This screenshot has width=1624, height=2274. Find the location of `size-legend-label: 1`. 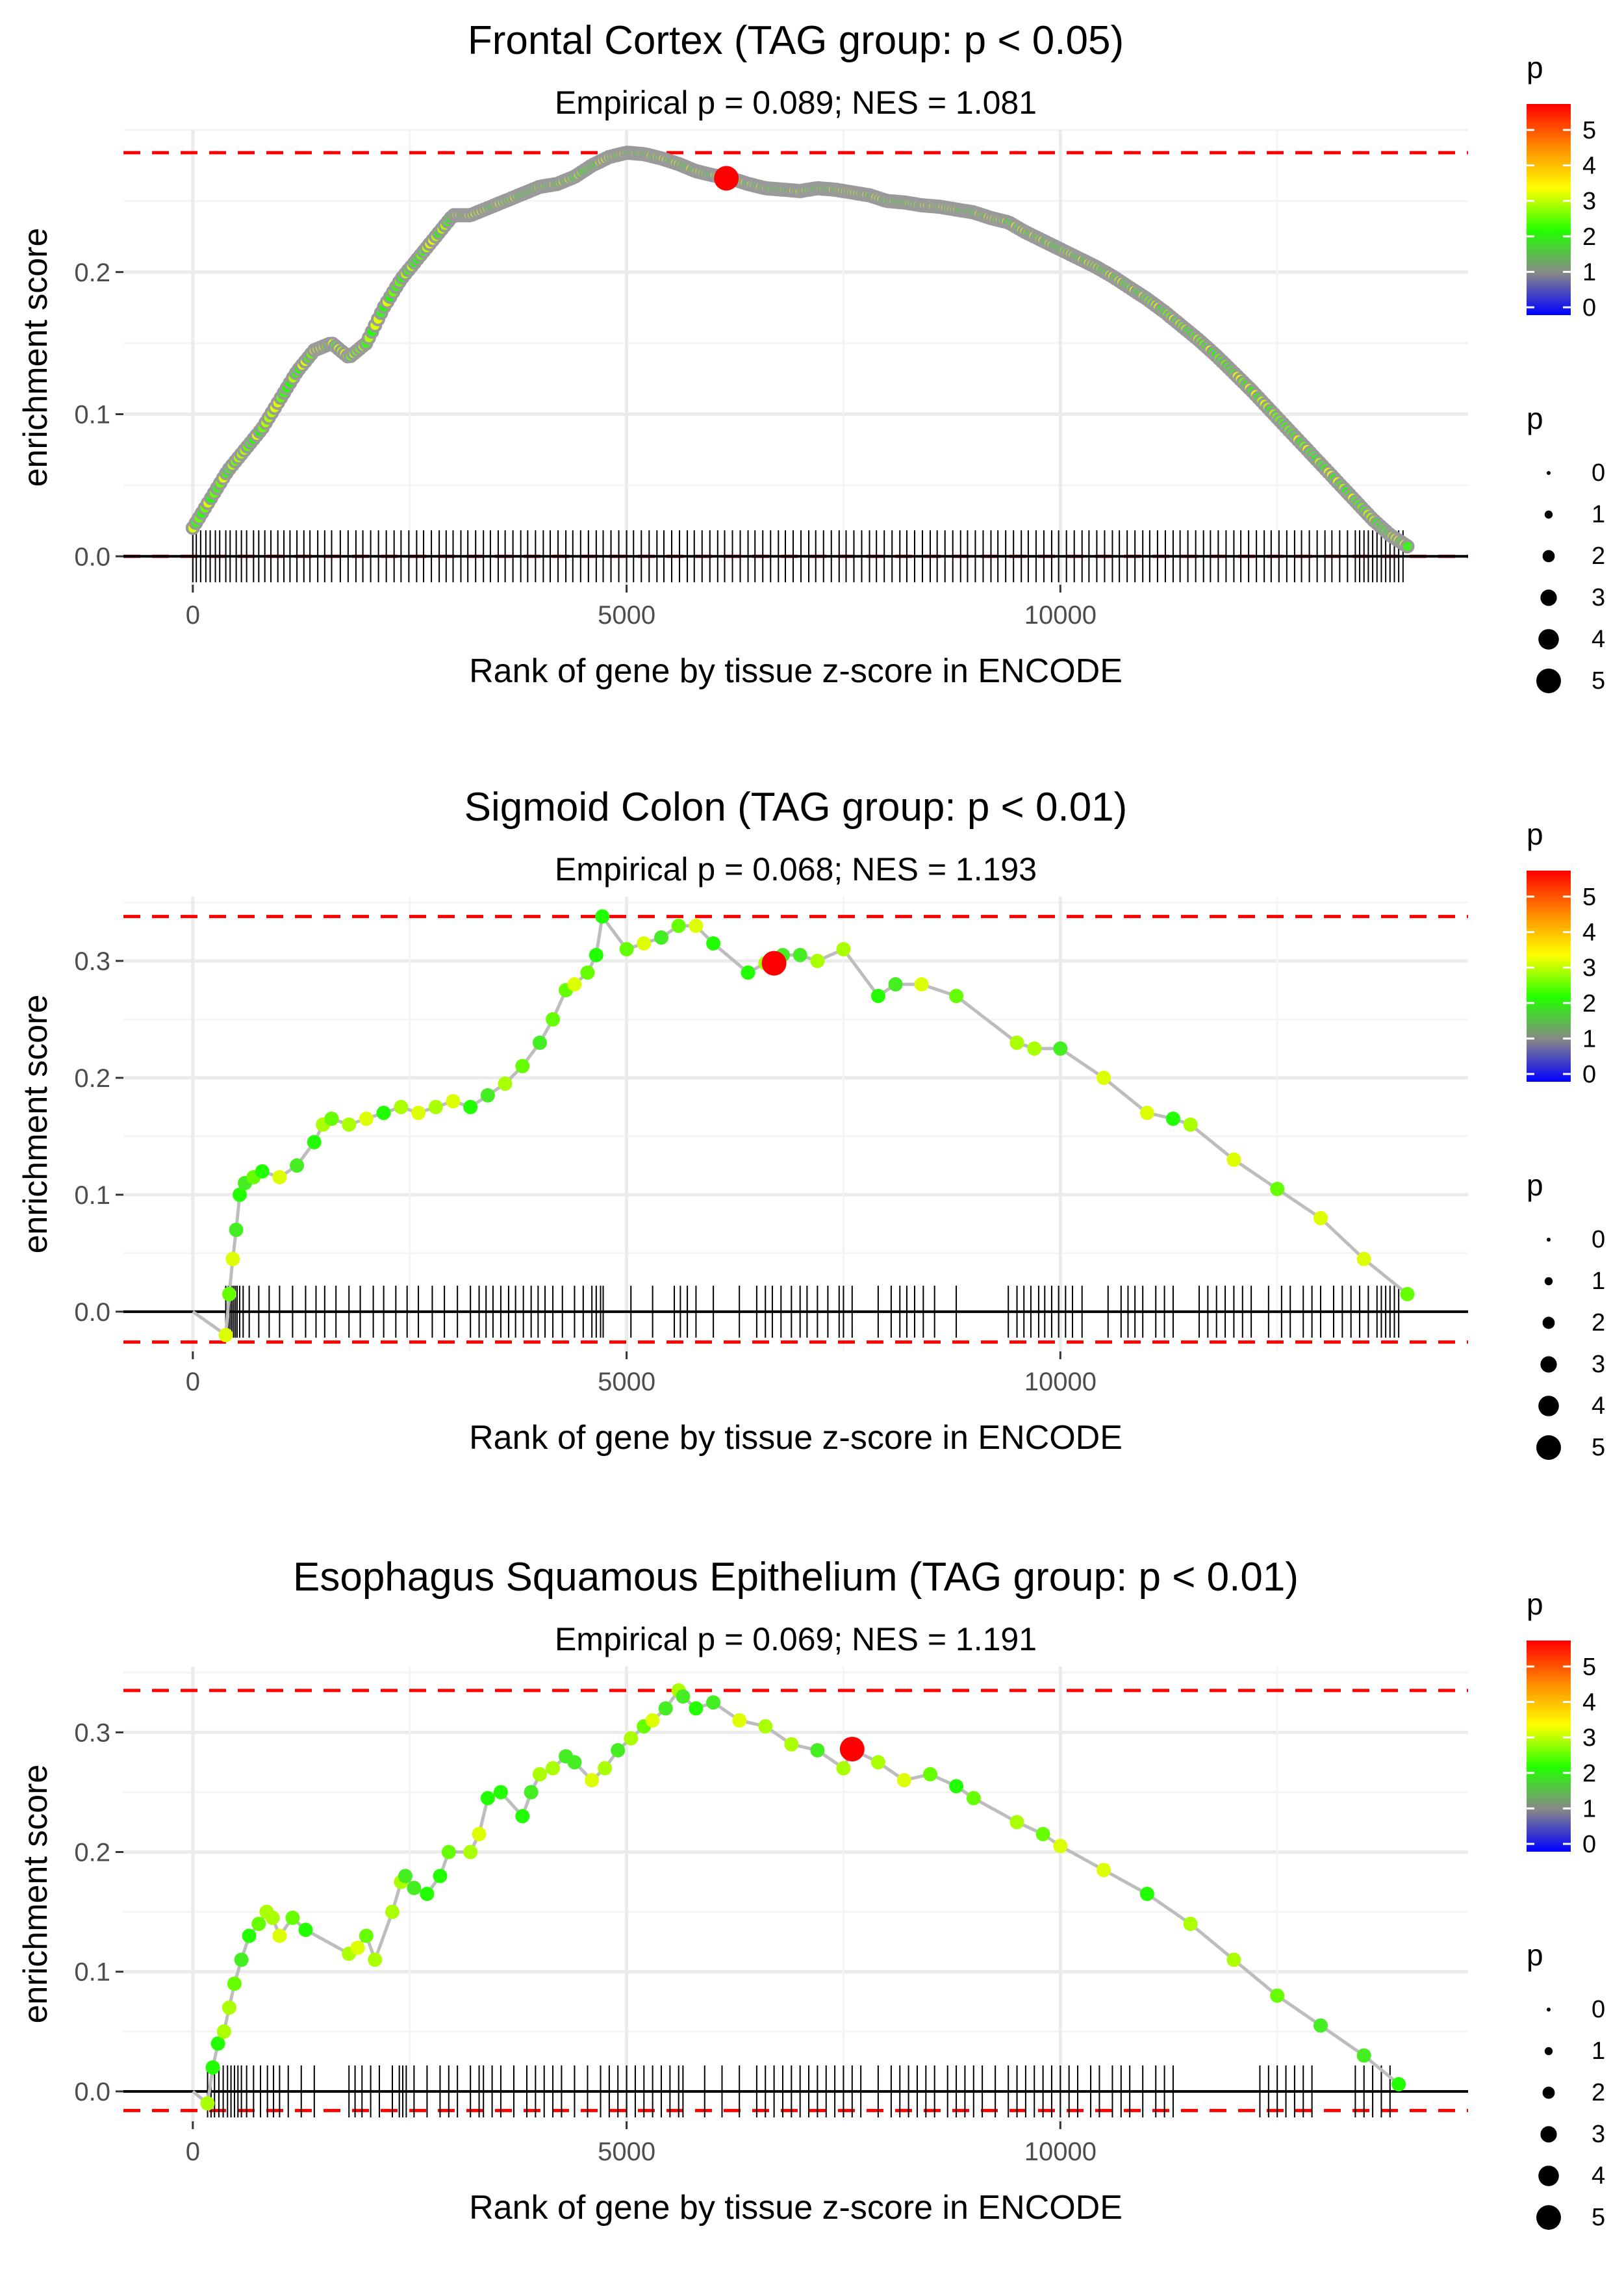

size-legend-label: 1 is located at coordinates (1598, 2051).